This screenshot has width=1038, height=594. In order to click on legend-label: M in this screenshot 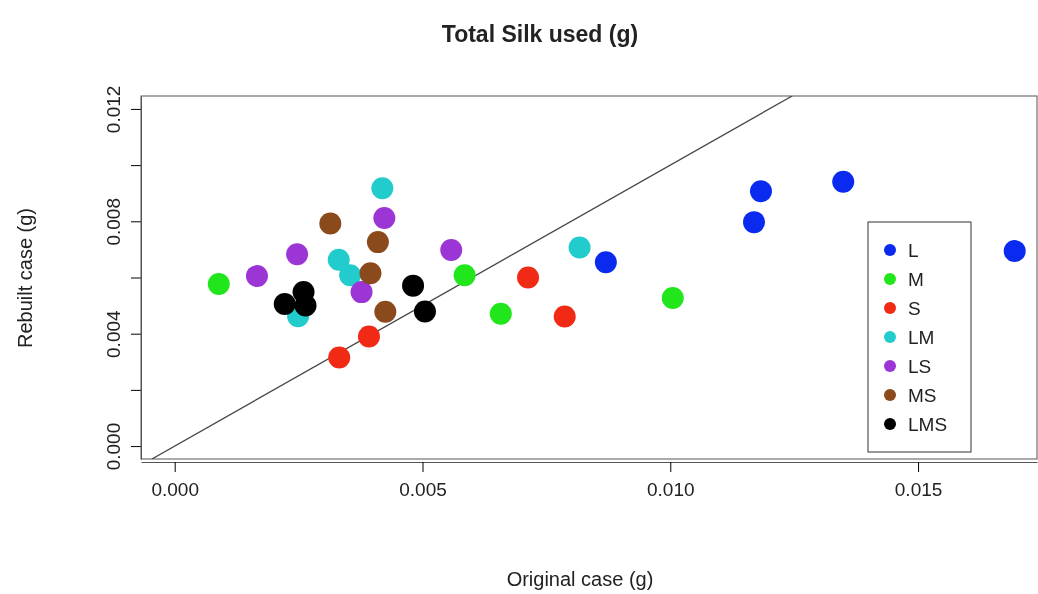, I will do `click(916, 279)`.